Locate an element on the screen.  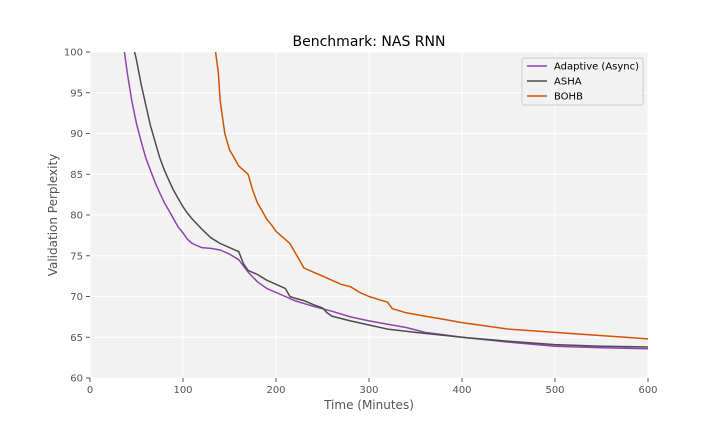
x-tick-label: 400 is located at coordinates (461, 390).